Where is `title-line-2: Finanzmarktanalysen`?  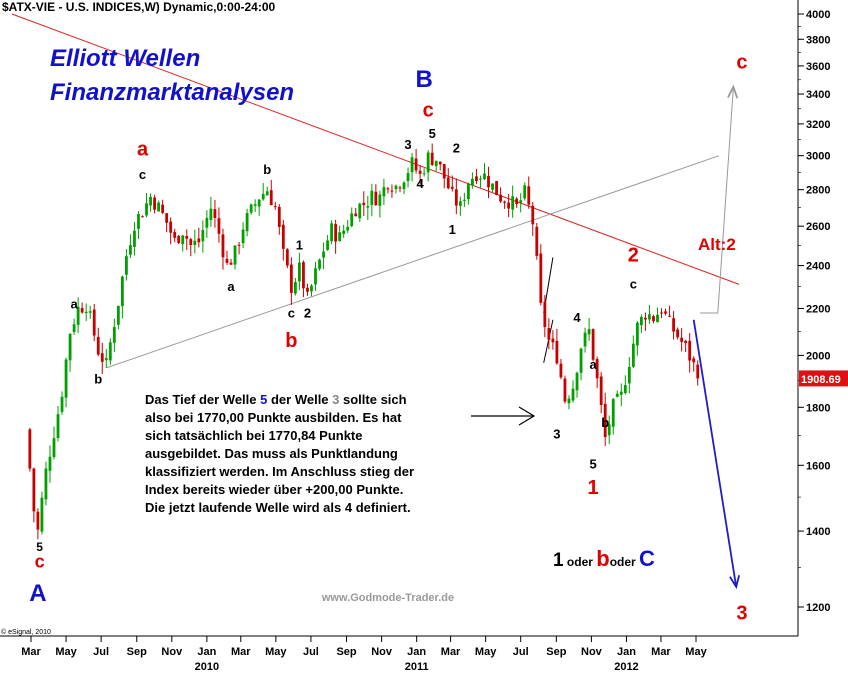 title-line-2: Finanzmarktanalysen is located at coordinates (172, 92).